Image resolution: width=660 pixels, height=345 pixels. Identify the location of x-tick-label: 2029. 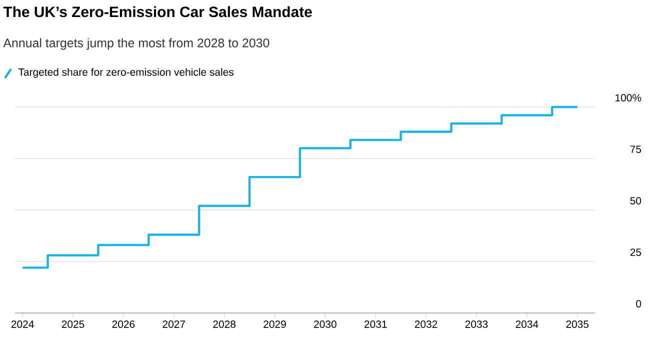
(275, 324).